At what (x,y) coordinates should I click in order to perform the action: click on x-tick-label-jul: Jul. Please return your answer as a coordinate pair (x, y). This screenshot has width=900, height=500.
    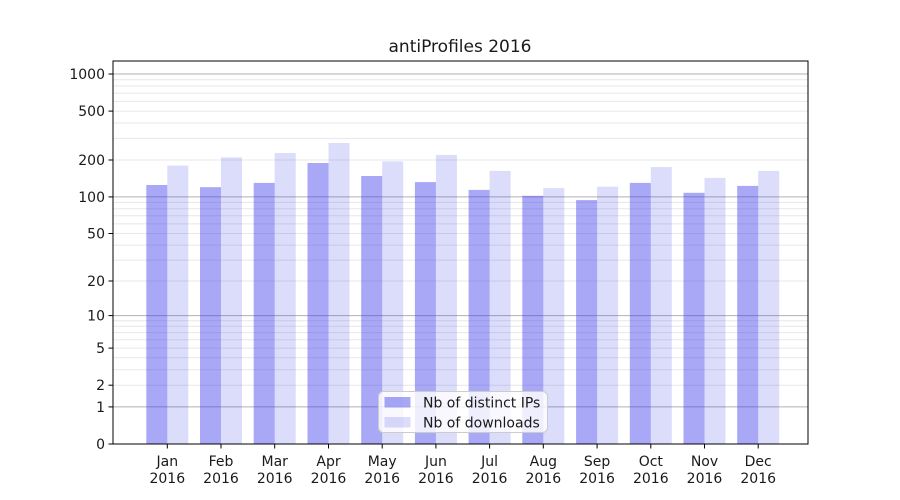
    Looking at the image, I should click on (489, 462).